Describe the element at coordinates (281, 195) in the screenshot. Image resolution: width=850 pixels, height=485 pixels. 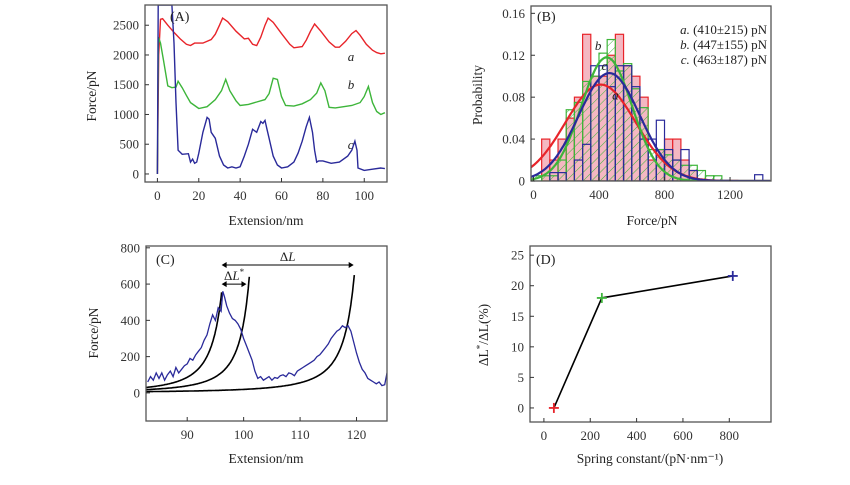
I see `x-tick-label: 60` at that location.